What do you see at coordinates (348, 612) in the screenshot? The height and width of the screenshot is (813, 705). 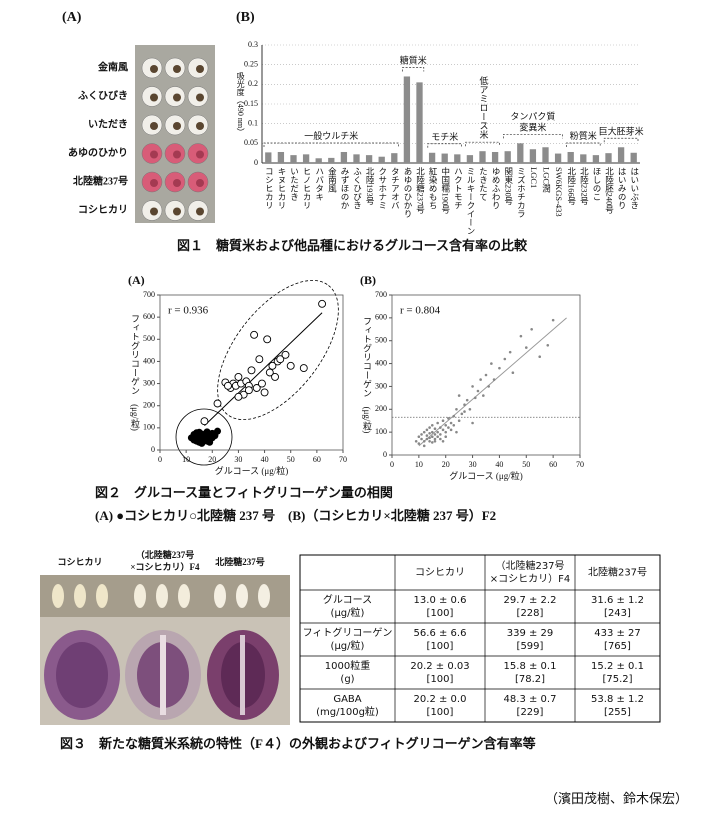 I see `table-cell: (μg/粒)` at bounding box center [348, 612].